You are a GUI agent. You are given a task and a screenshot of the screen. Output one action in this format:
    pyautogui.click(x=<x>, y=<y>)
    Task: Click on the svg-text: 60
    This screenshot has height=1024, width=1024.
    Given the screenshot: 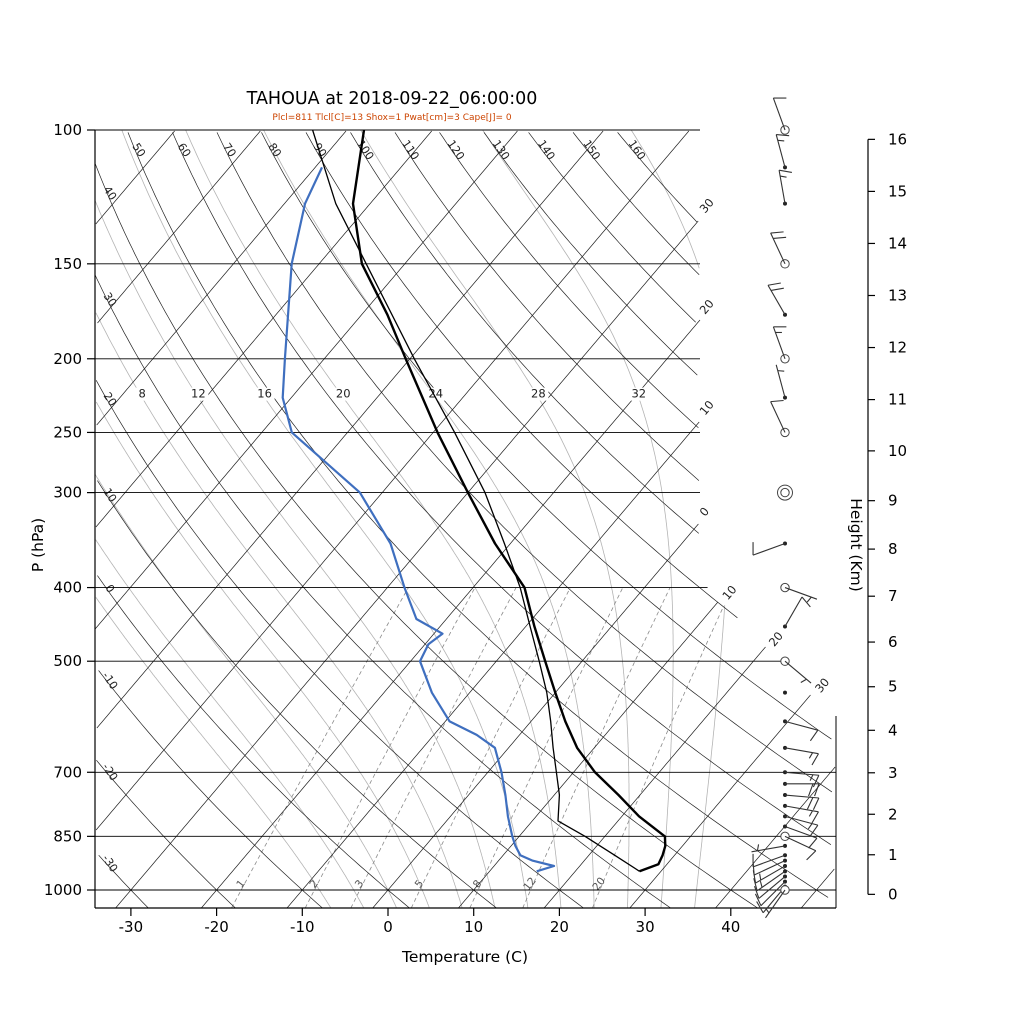 What is the action you would take?
    pyautogui.click(x=184, y=150)
    